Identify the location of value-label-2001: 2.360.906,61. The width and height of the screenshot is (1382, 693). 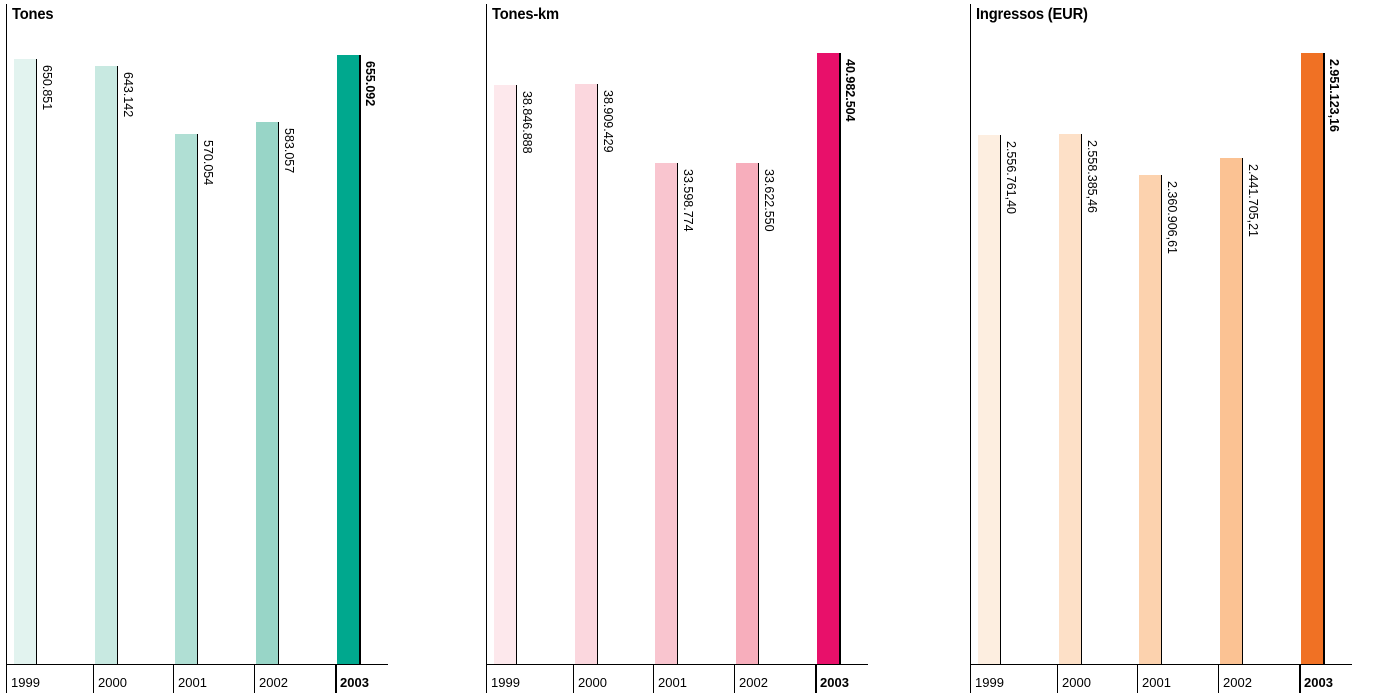
(1172, 218).